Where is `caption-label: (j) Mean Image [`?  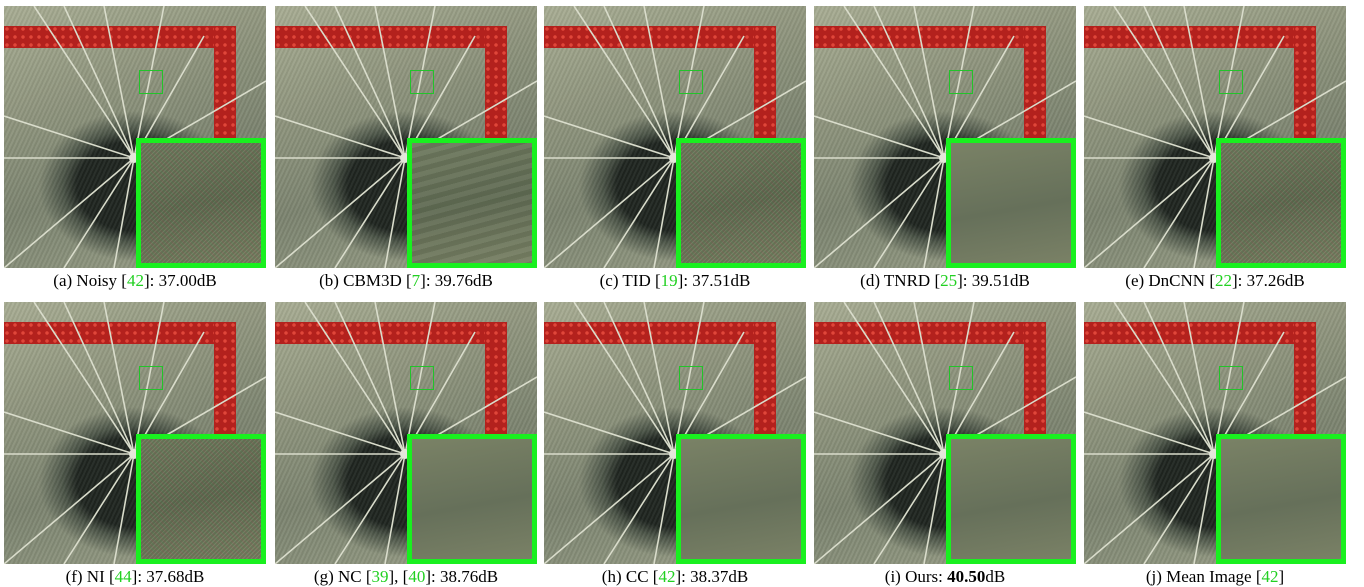 caption-label: (j) Mean Image [ is located at coordinates (1203, 576).